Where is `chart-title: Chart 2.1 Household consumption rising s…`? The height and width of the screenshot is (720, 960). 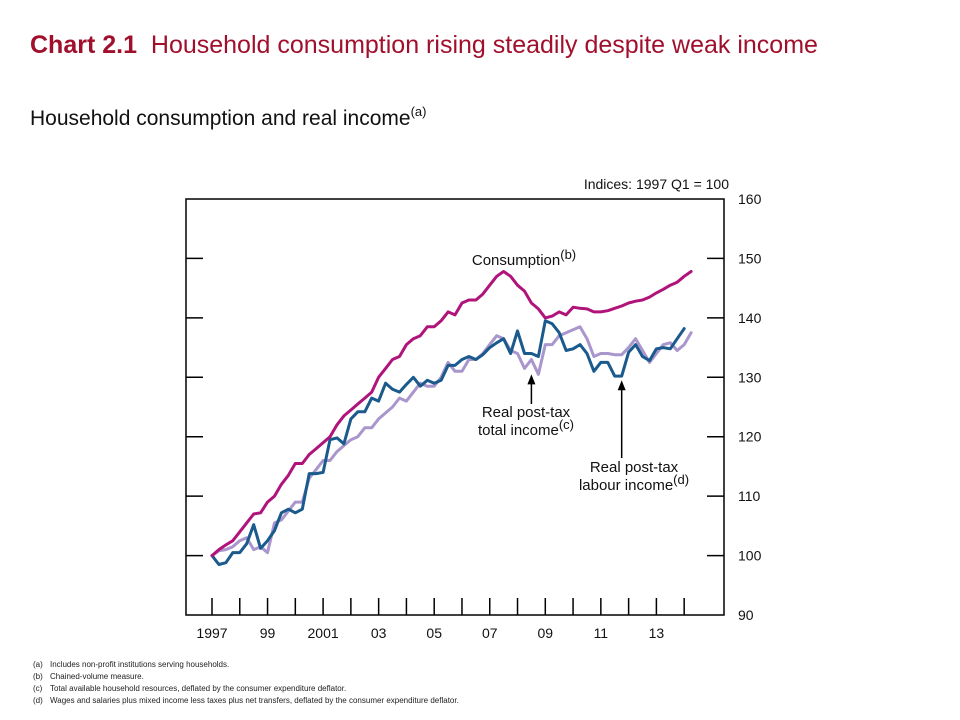 chart-title: Chart 2.1 Household consumption rising s… is located at coordinates (482, 45).